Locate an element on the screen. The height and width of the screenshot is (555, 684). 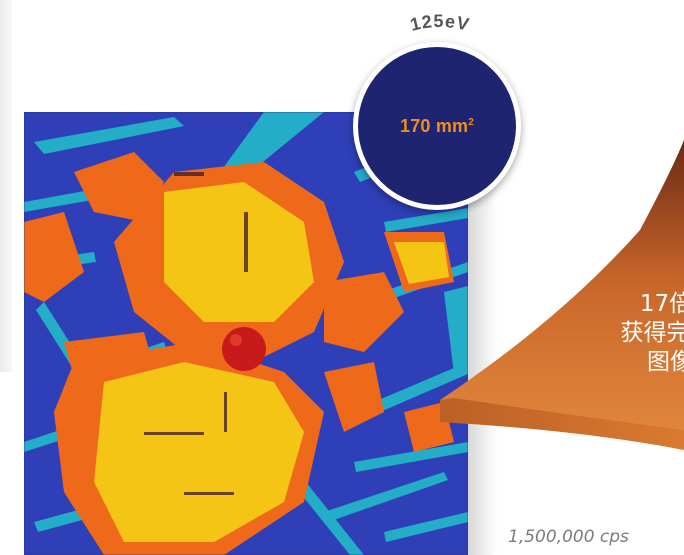
wedge-caption: 17倍 获得完 图像 is located at coordinates (637, 333).